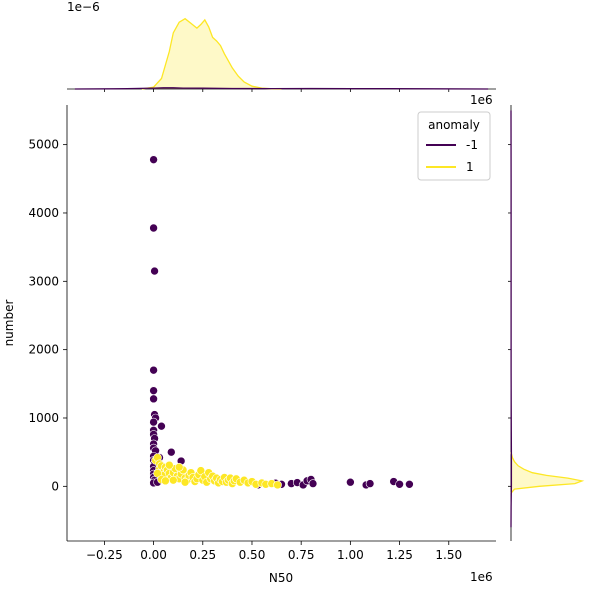 The width and height of the screenshot is (600, 600). What do you see at coordinates (481, 577) in the screenshot?
I see `x-offset-label: 1e6` at bounding box center [481, 577].